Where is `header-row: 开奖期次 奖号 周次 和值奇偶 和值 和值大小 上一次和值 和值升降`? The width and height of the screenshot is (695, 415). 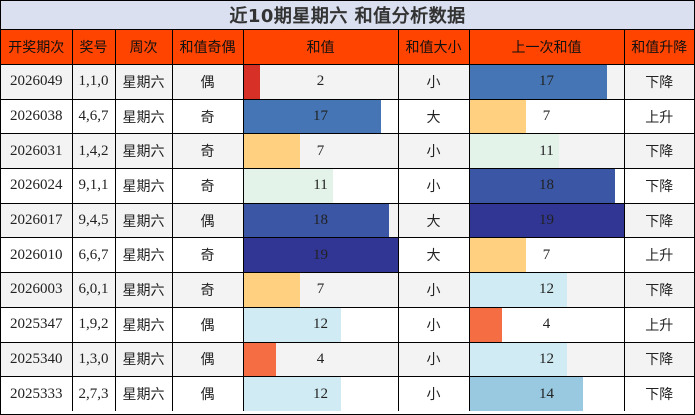
header-row: 开奖期次 奖号 周次 和值奇偶 和值 和值大小 上一次和值 和值升降 is located at coordinates (347, 47).